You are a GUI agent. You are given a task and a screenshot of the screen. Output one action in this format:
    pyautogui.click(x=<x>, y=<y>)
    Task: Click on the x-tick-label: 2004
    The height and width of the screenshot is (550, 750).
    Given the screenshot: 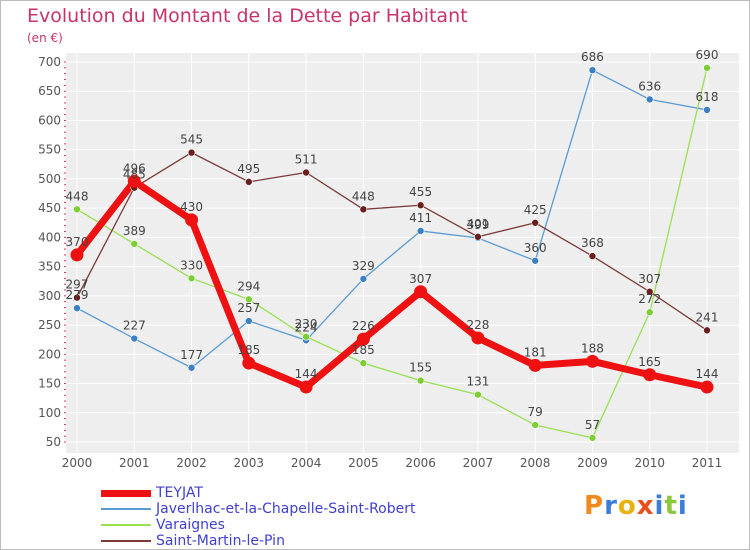 What is the action you would take?
    pyautogui.click(x=306, y=463)
    